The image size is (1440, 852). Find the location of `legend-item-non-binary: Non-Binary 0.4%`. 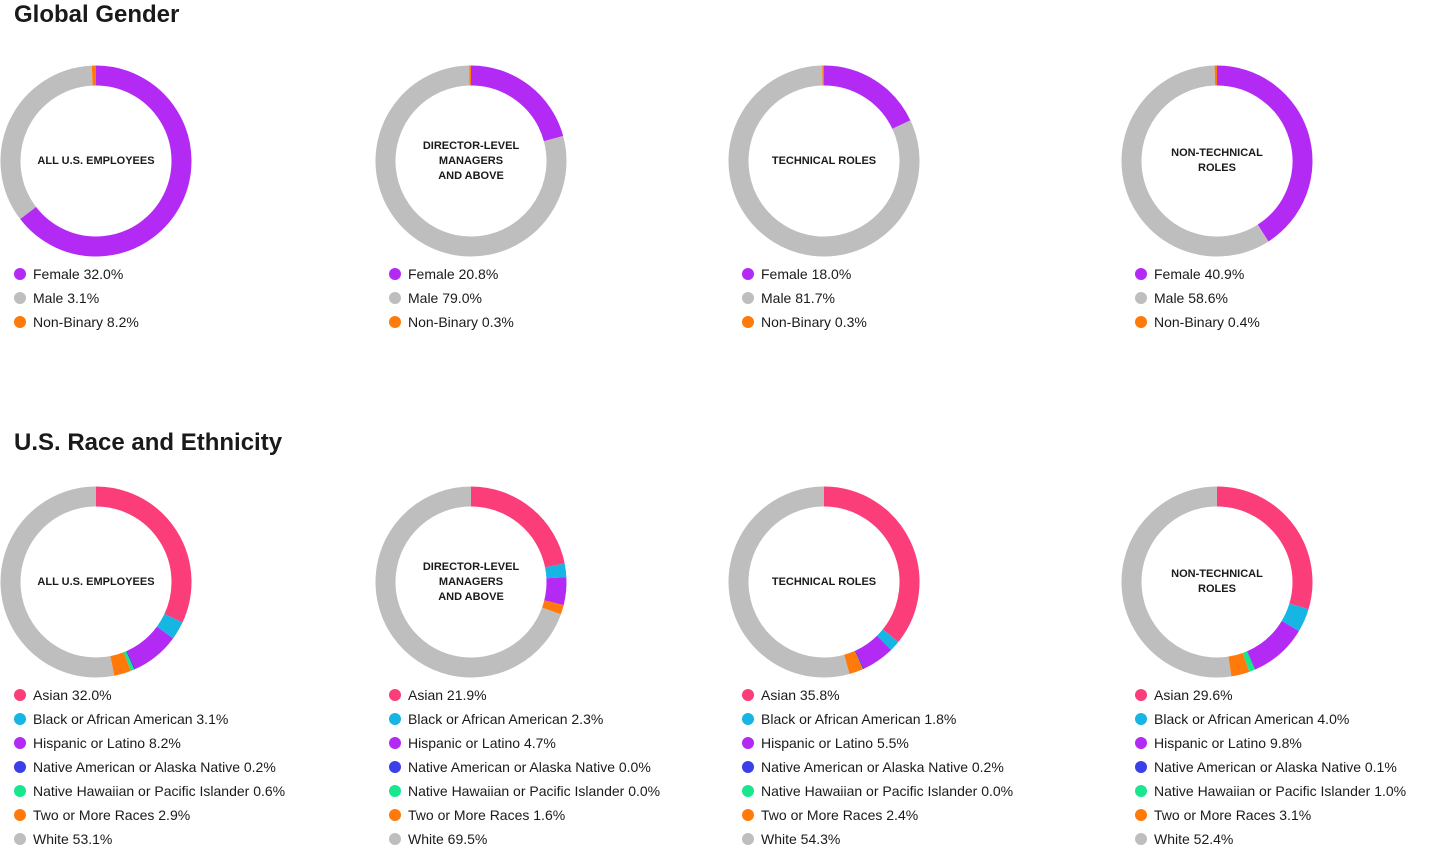

legend-item-non-binary: Non-Binary 0.4% is located at coordinates (1197, 322).